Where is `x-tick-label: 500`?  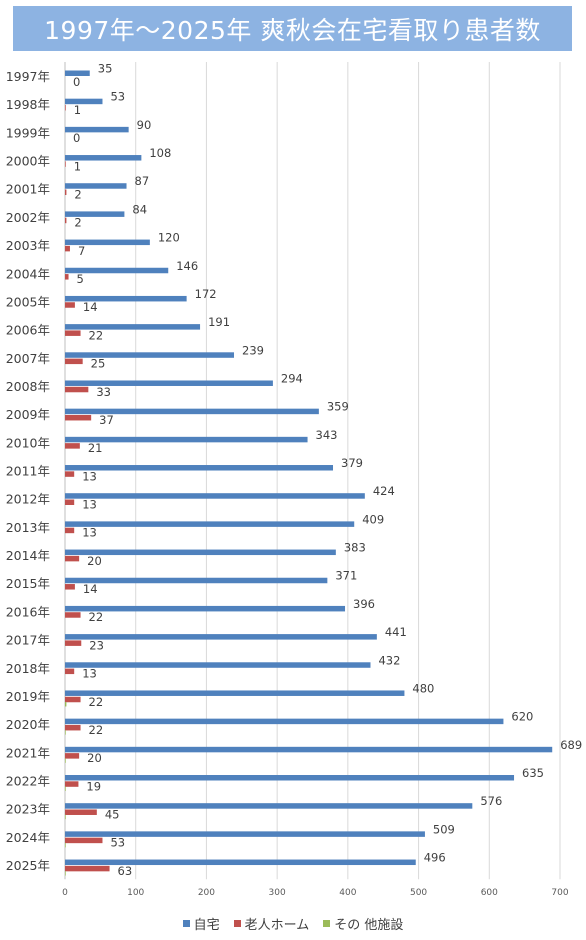
x-tick-label: 500 is located at coordinates (418, 893).